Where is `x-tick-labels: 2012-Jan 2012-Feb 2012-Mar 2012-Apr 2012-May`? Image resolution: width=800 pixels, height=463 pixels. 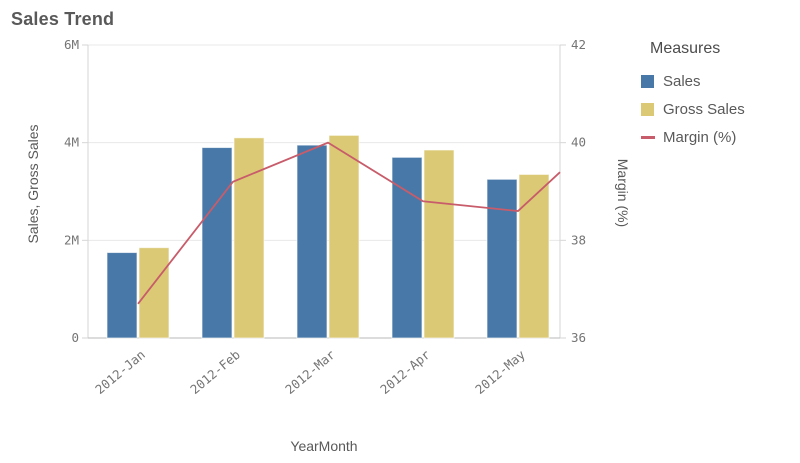
x-tick-labels: 2012-Jan 2012-Feb 2012-Mar 2012-Apr 2012-May is located at coordinates (310, 372).